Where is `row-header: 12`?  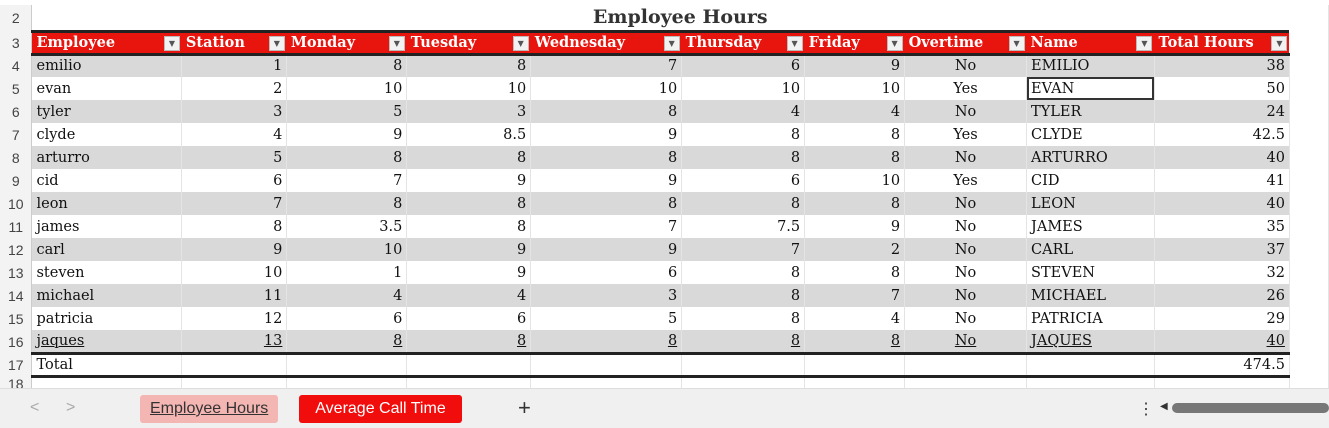 row-header: 12 is located at coordinates (16, 249).